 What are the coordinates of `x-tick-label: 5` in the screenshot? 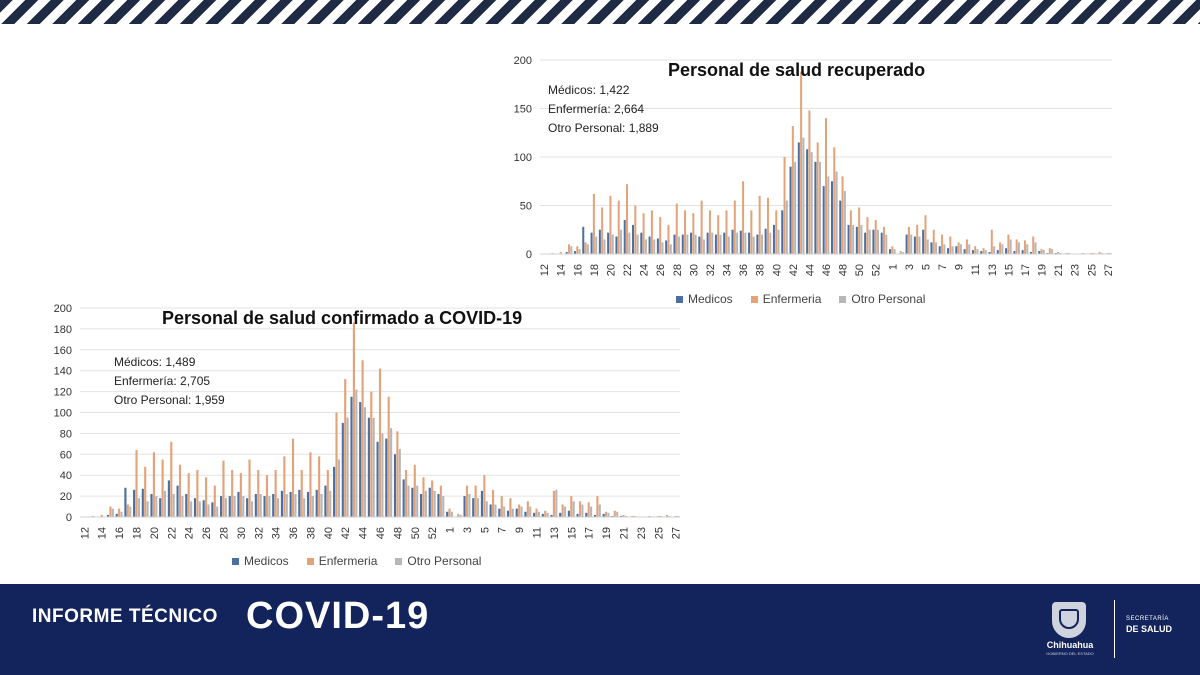 It's located at (926, 267).